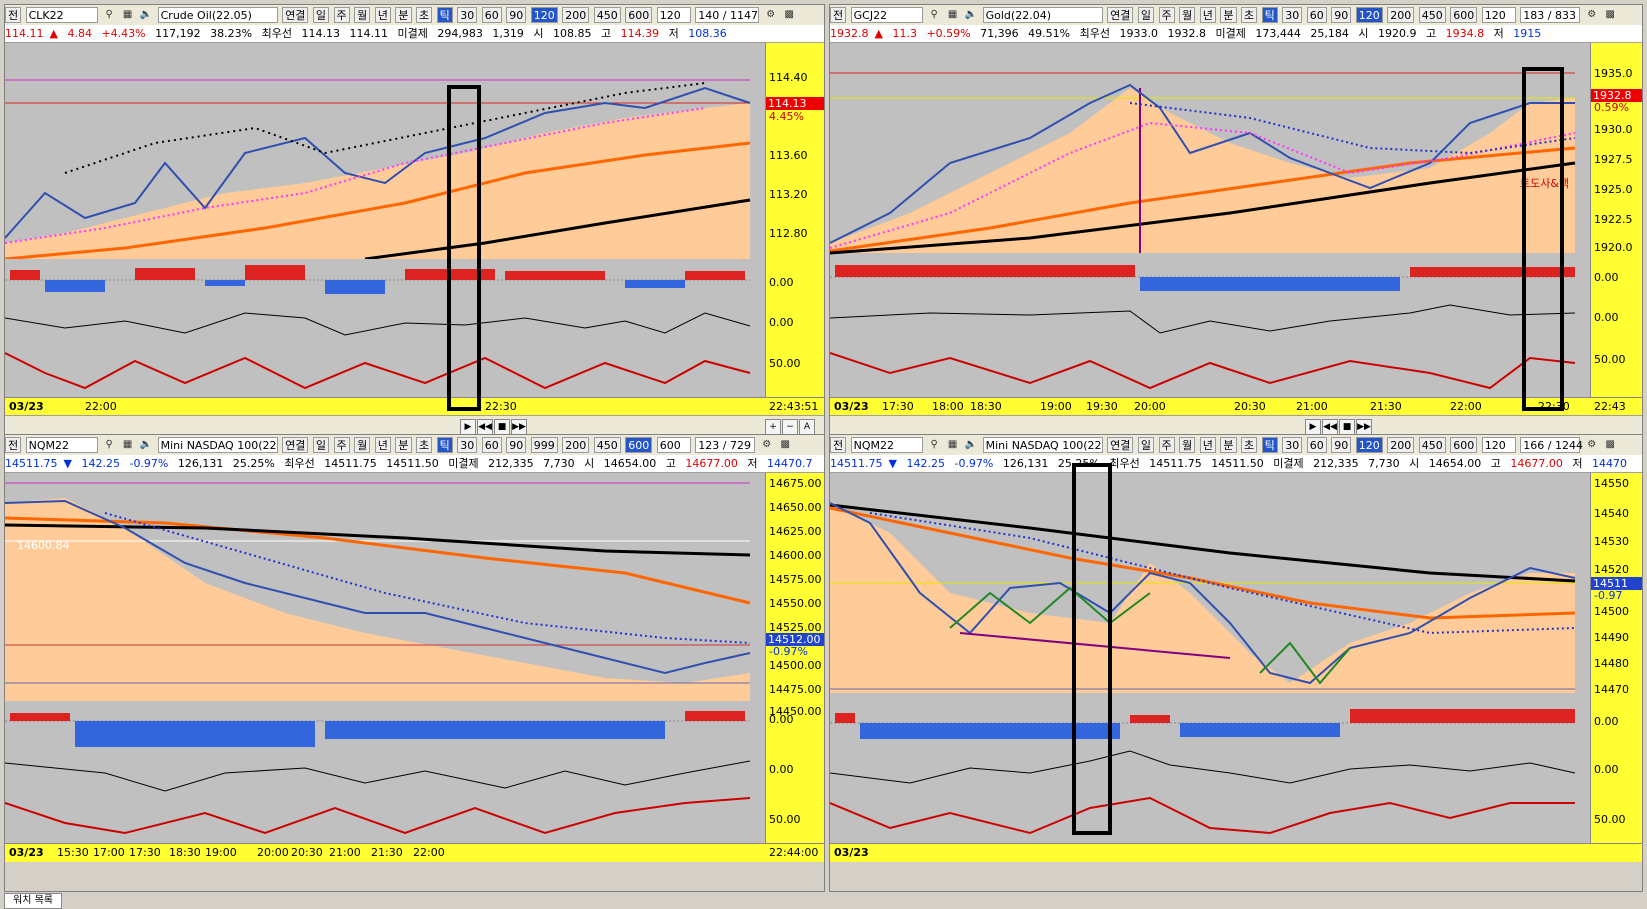  Describe the element at coordinates (673, 445) in the screenshot. I see `interval-select: 600` at that location.